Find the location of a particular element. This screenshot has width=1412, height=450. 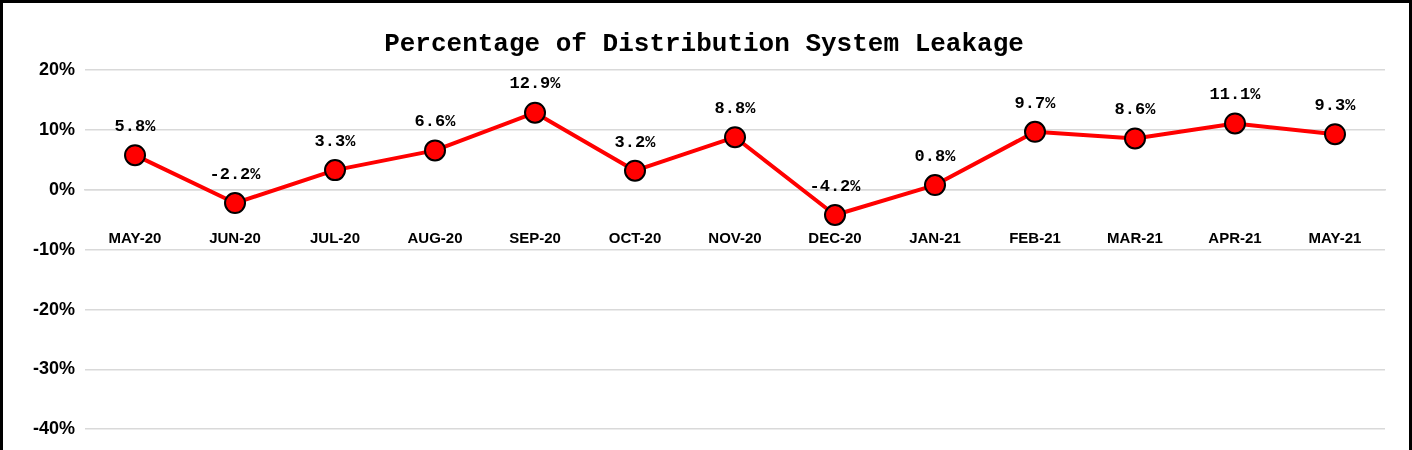

y-tick-label: -40% is located at coordinates (54, 428).